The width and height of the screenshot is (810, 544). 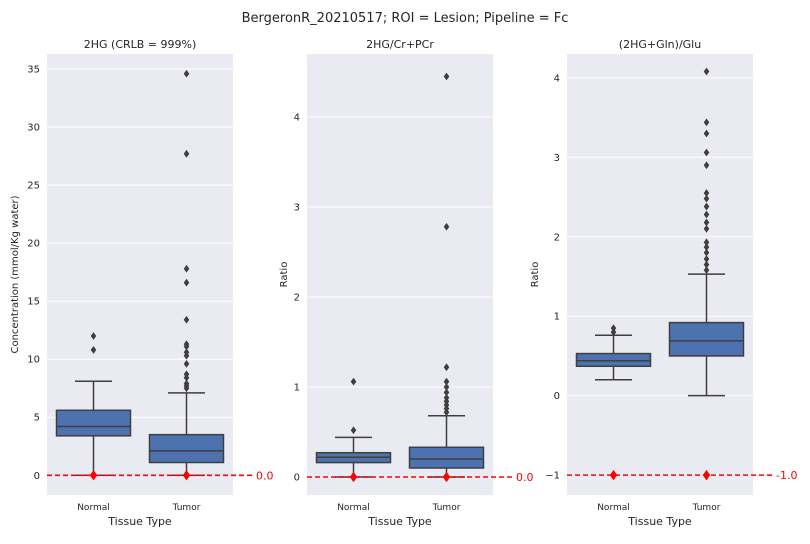 I want to click on y-axis-label: Concentration (mmol/Kg water), so click(x=15, y=274).